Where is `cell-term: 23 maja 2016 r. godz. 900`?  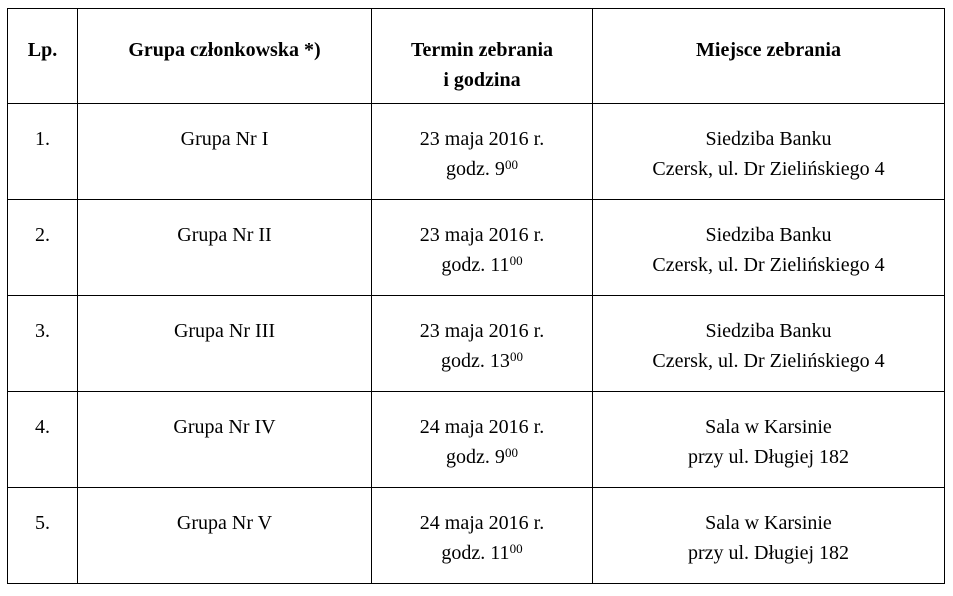
cell-term: 23 maja 2016 r. godz. 900 is located at coordinates (482, 151).